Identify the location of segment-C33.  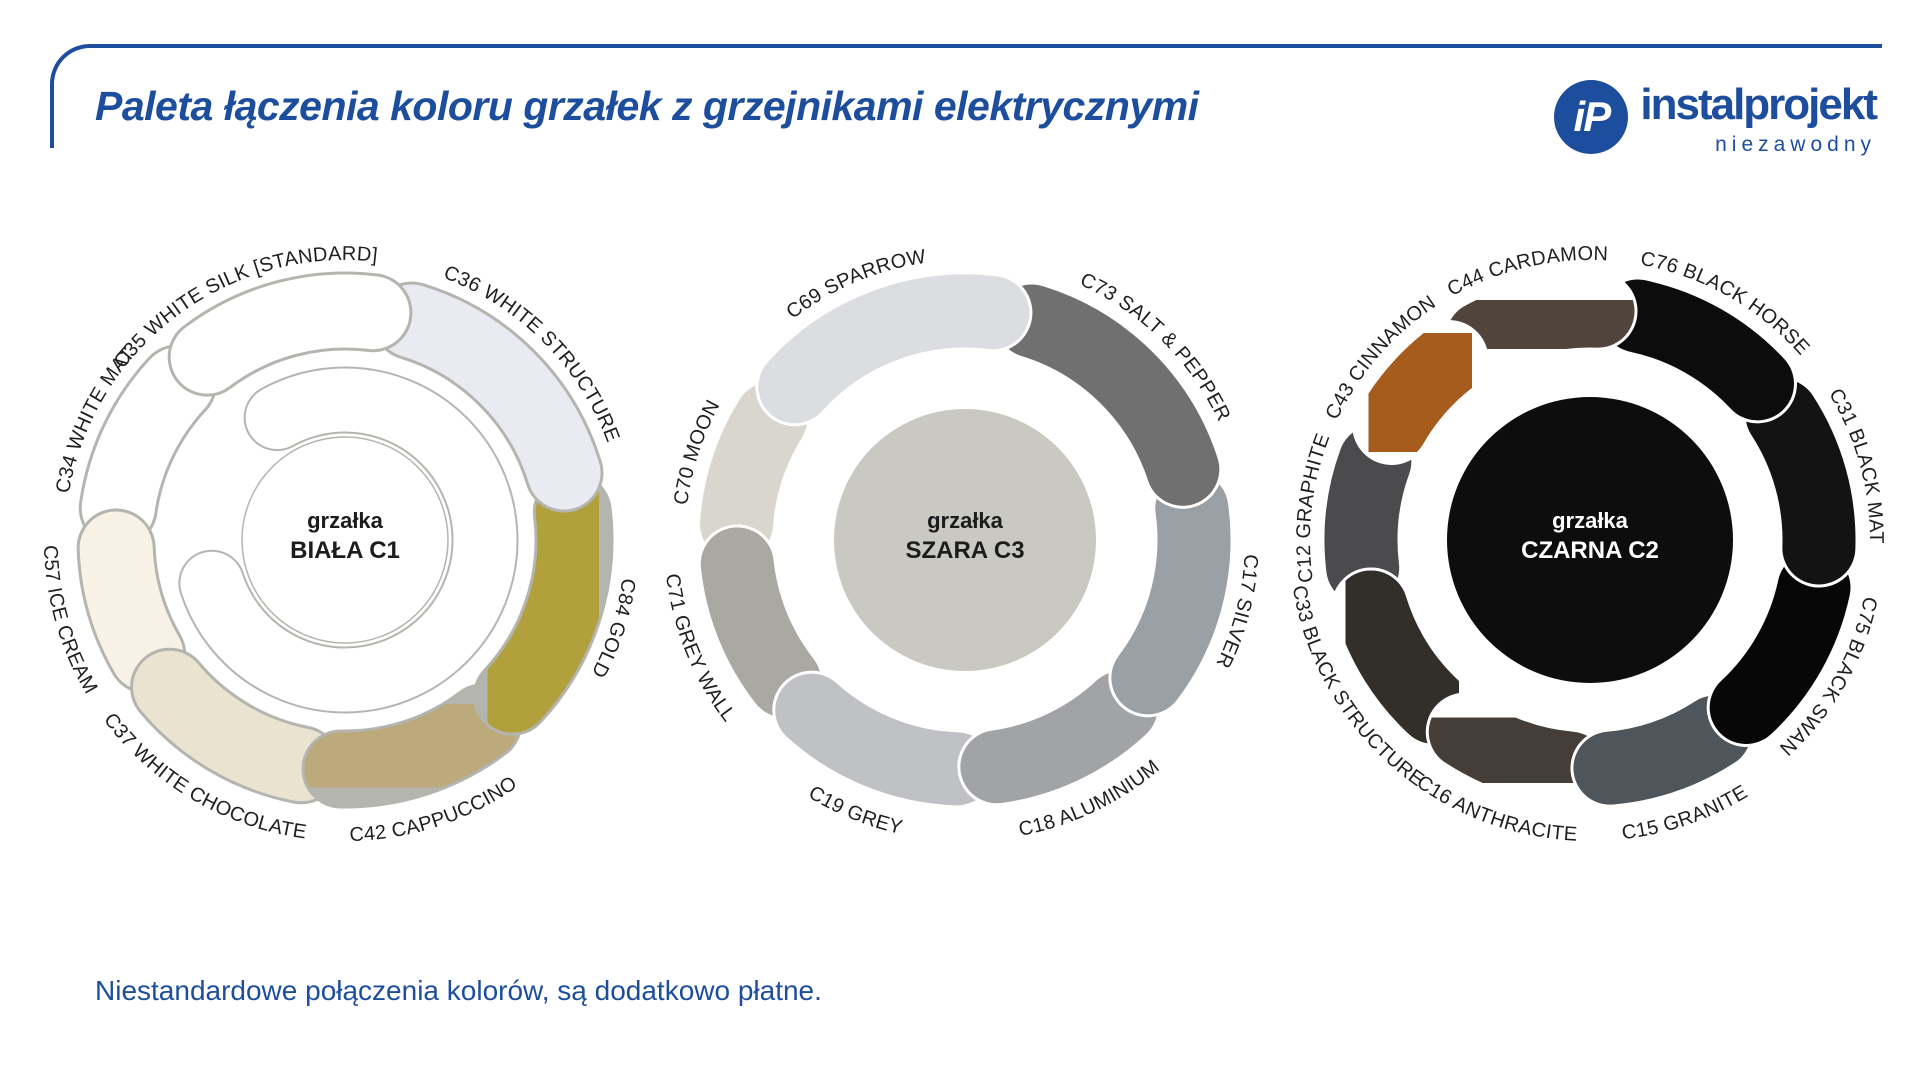
(1402, 657).